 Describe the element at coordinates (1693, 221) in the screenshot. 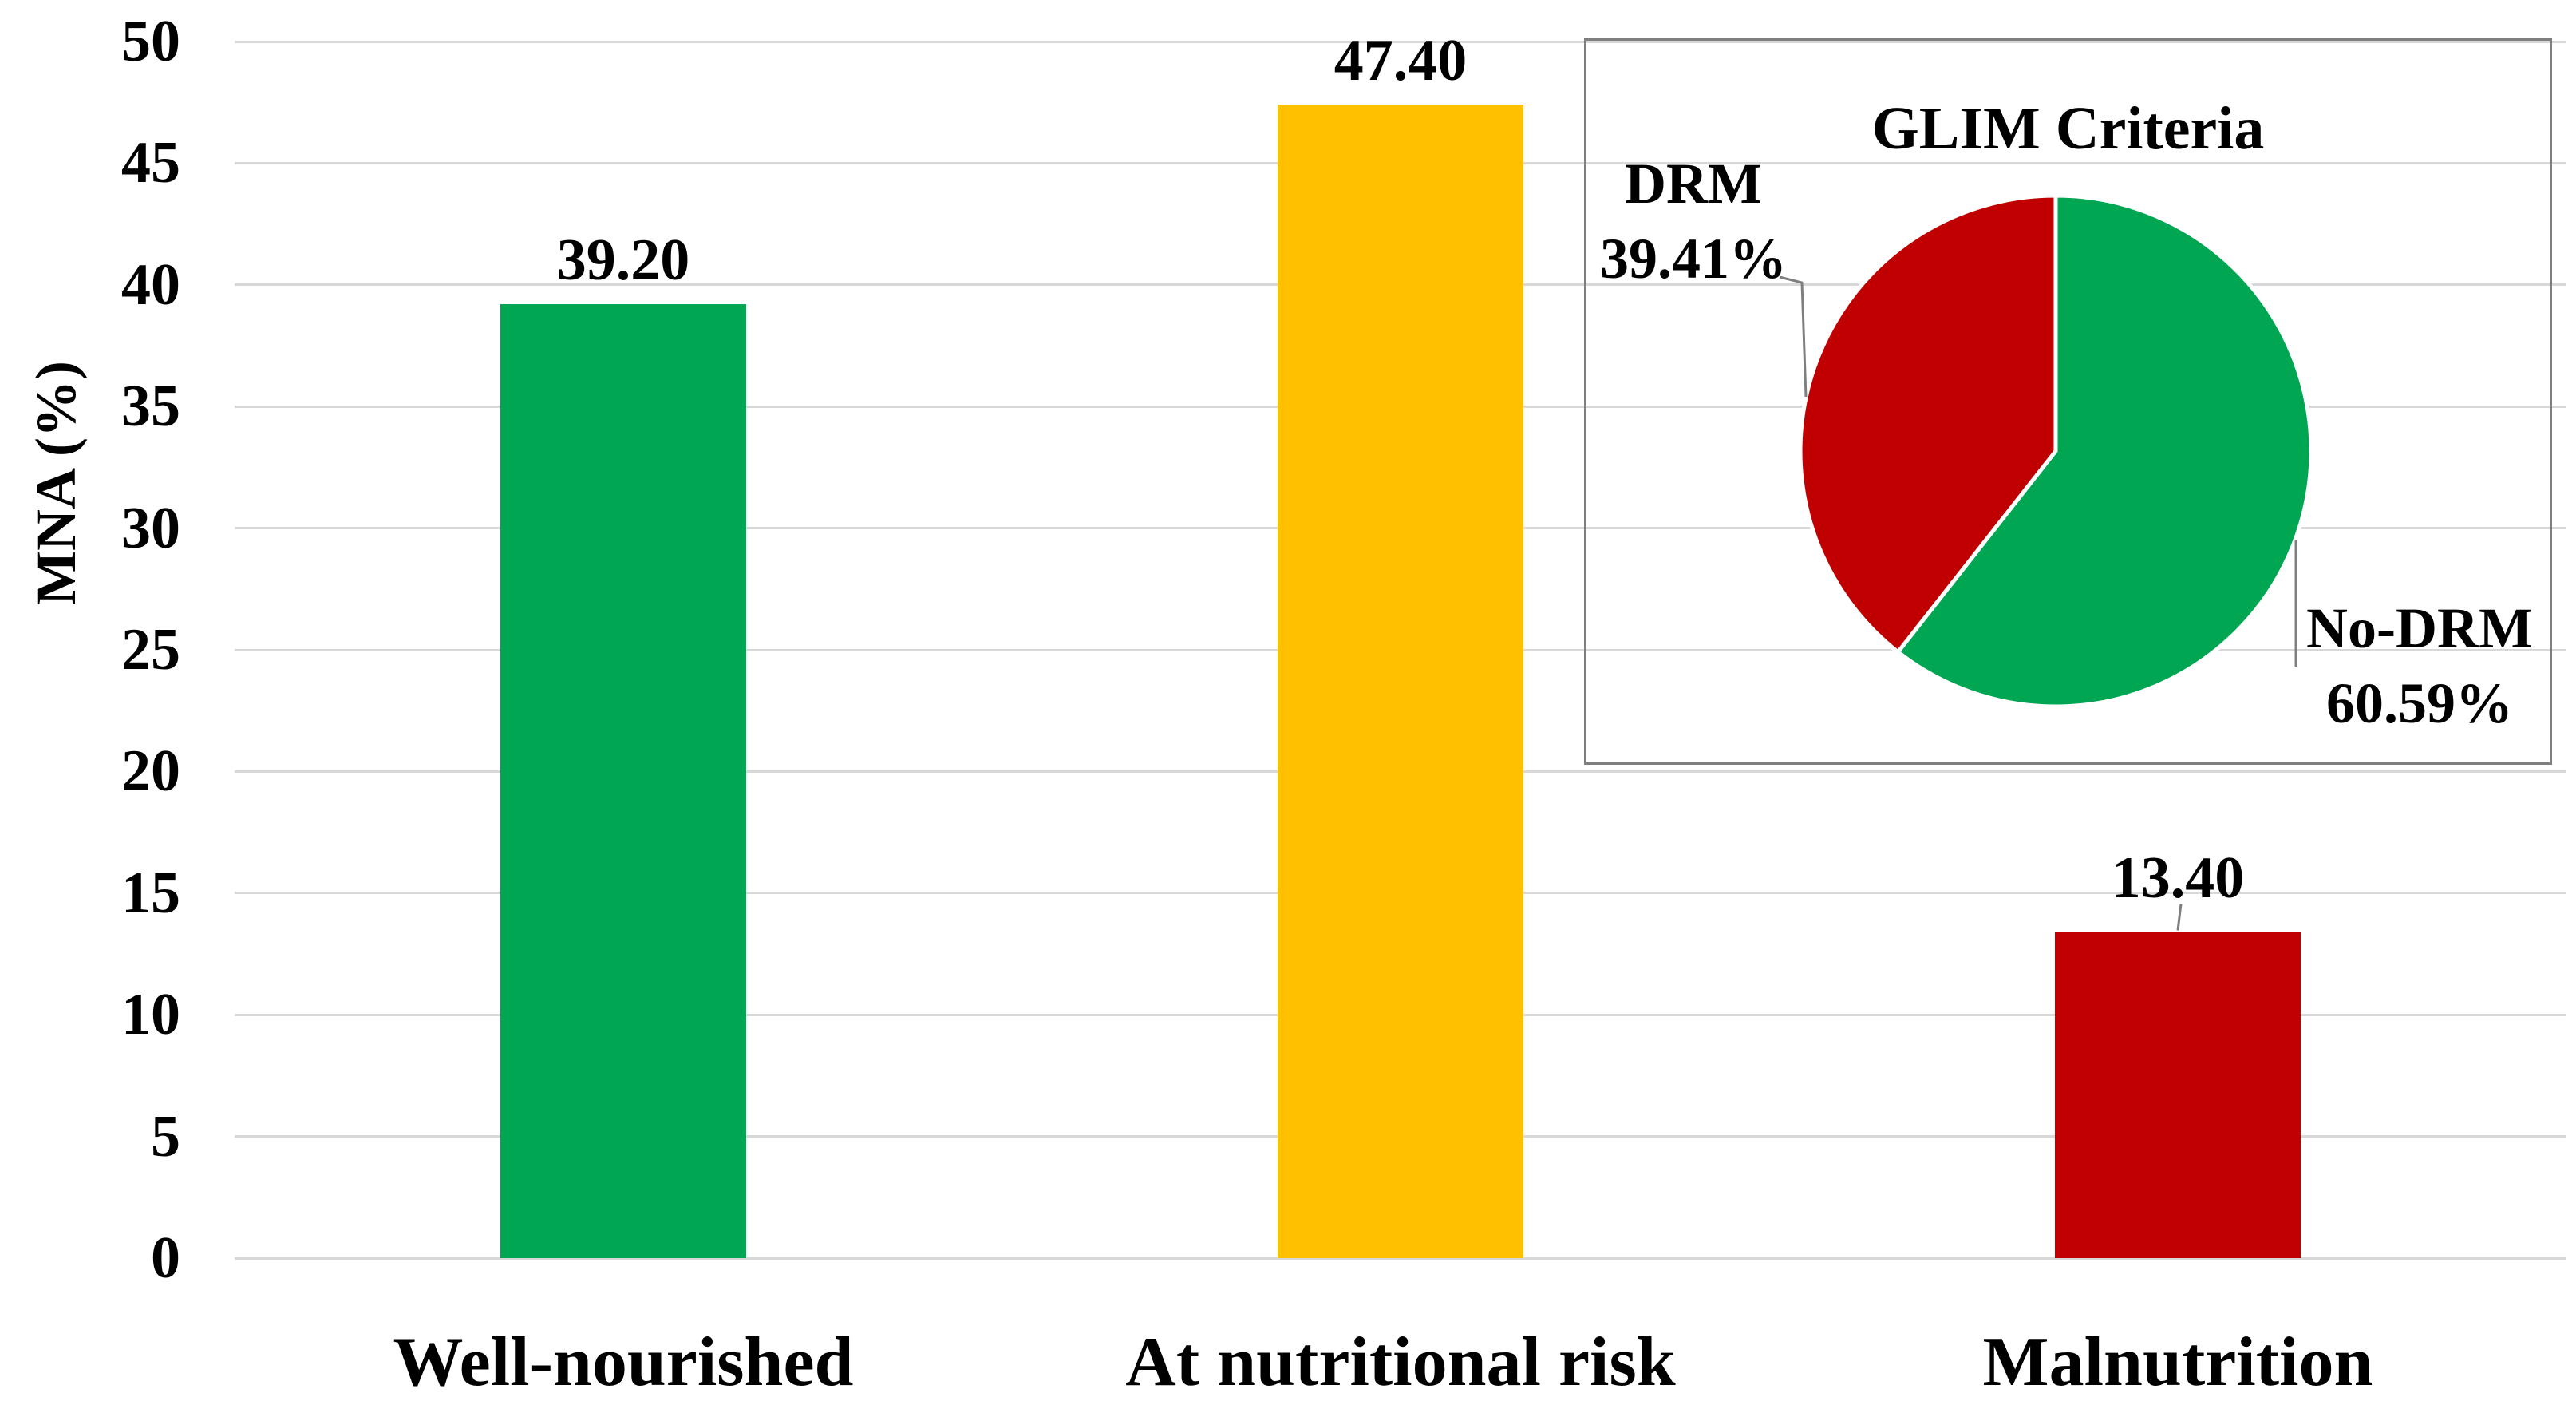

I see `pie-label-drm: DRM 39.41%` at that location.